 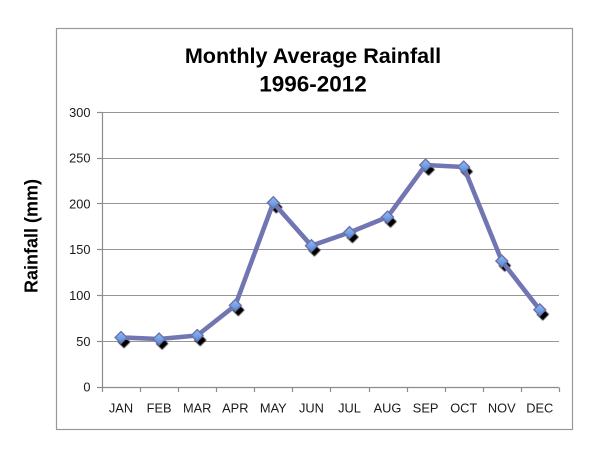 What do you see at coordinates (86, 387) in the screenshot?
I see `svg-text: 0` at bounding box center [86, 387].